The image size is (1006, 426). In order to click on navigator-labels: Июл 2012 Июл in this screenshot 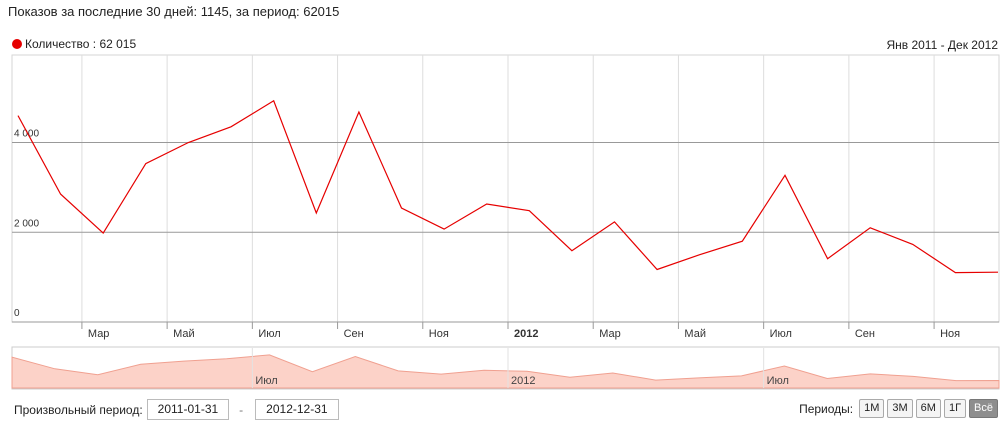, I will do `click(520, 368)`.